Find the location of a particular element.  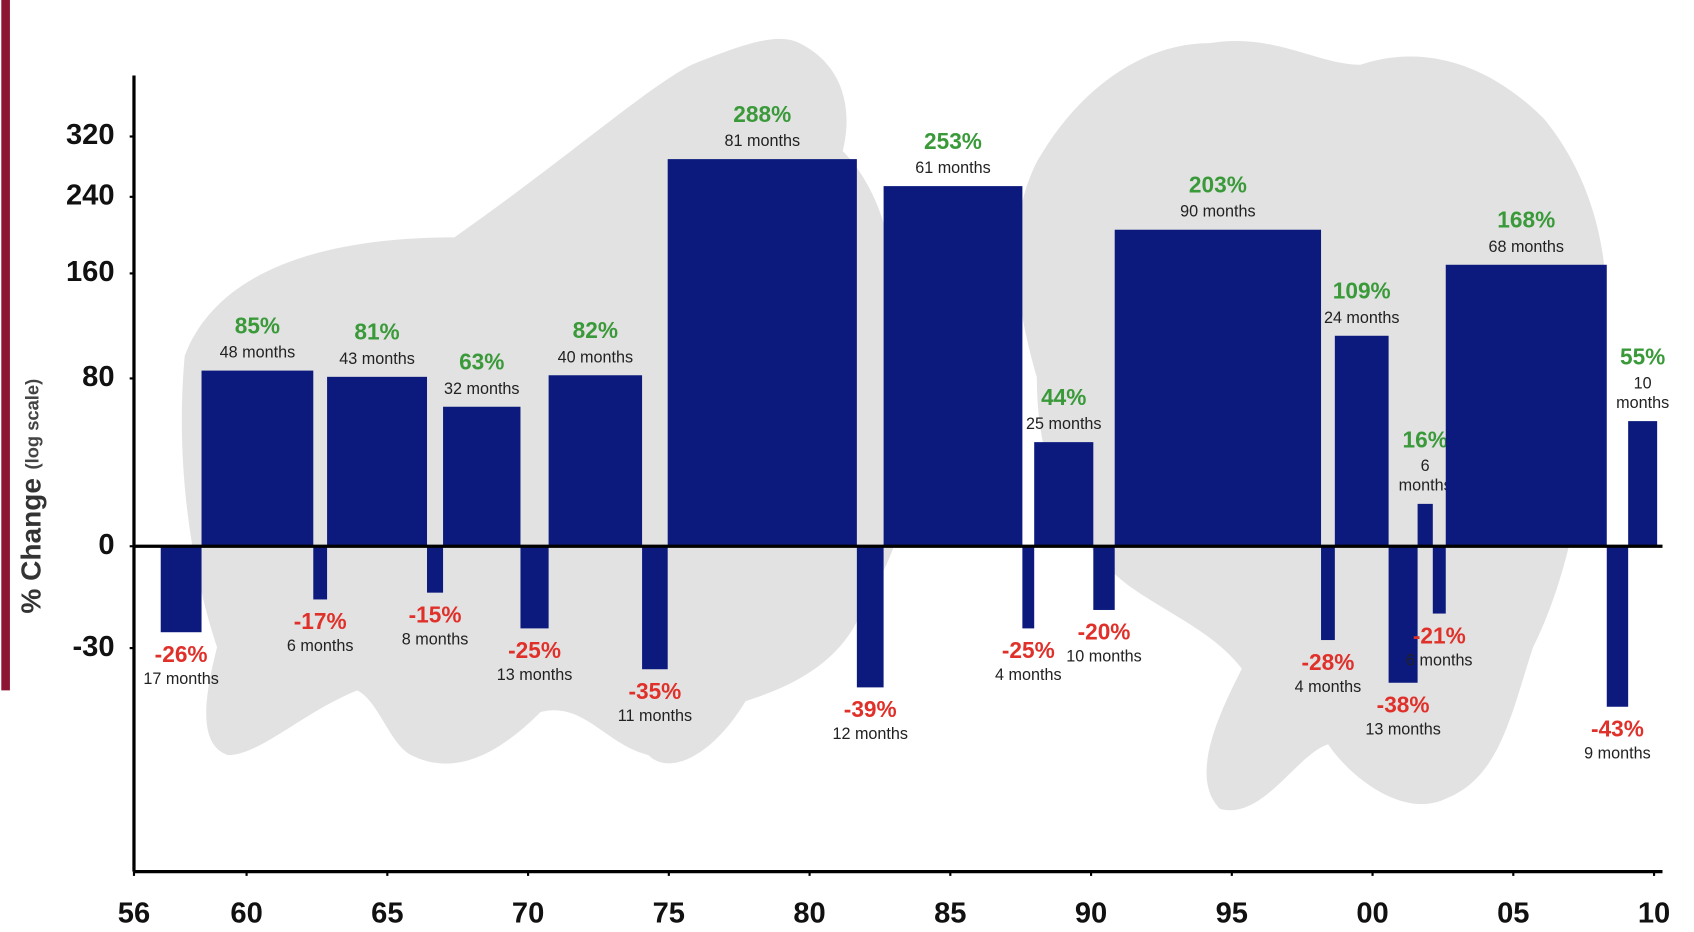

months-label: 24 months is located at coordinates (1362, 318).